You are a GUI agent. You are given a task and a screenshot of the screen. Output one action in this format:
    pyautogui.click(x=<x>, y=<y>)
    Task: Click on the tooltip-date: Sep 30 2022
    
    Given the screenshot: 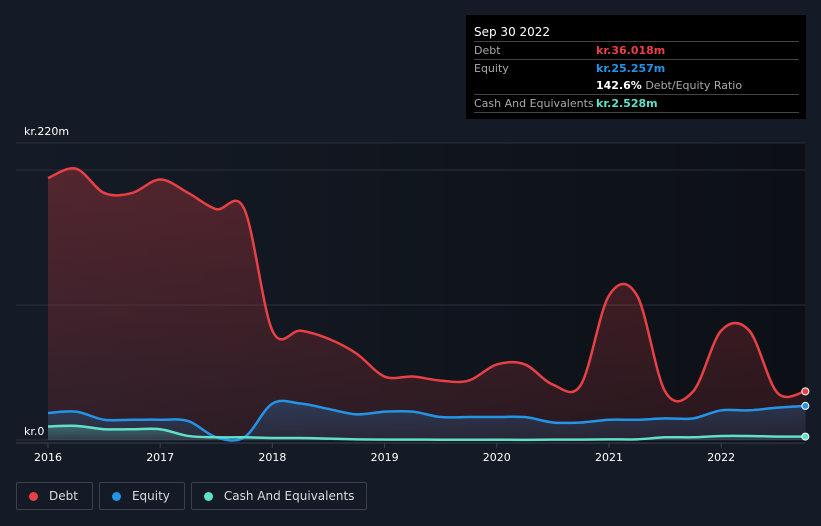 What is the action you would take?
    pyautogui.click(x=636, y=32)
    